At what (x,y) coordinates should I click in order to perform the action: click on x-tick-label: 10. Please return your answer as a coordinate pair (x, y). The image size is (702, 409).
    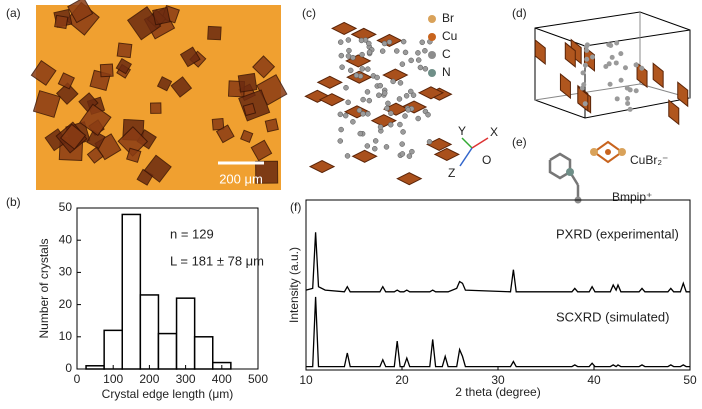
    Looking at the image, I should click on (306, 380).